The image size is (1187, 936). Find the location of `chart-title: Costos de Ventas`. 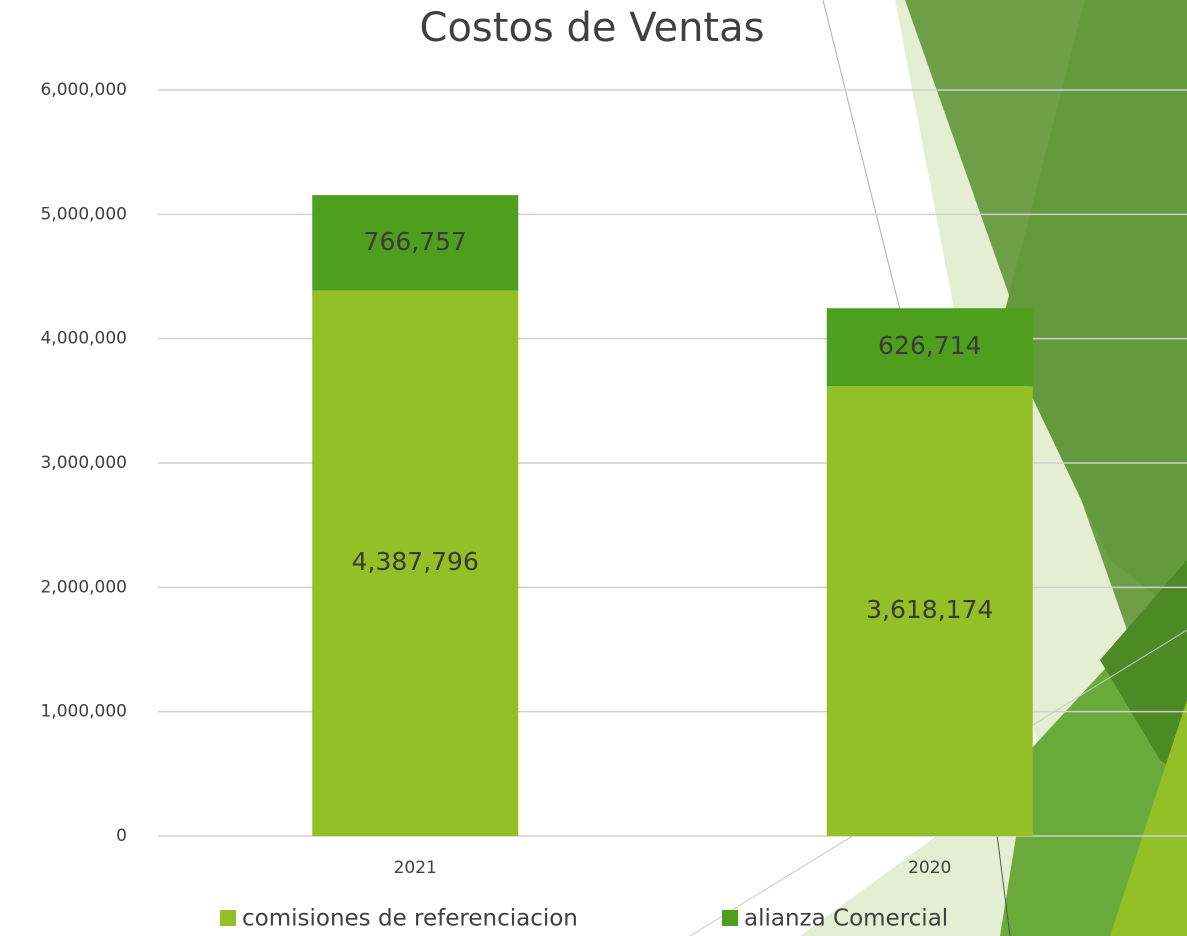

chart-title: Costos de Ventas is located at coordinates (592, 28).